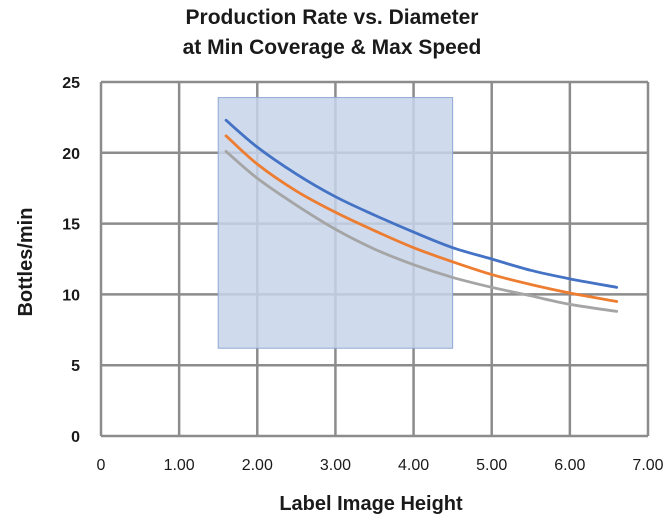  What do you see at coordinates (371, 504) in the screenshot?
I see `x-axis-title: Label Image Height` at bounding box center [371, 504].